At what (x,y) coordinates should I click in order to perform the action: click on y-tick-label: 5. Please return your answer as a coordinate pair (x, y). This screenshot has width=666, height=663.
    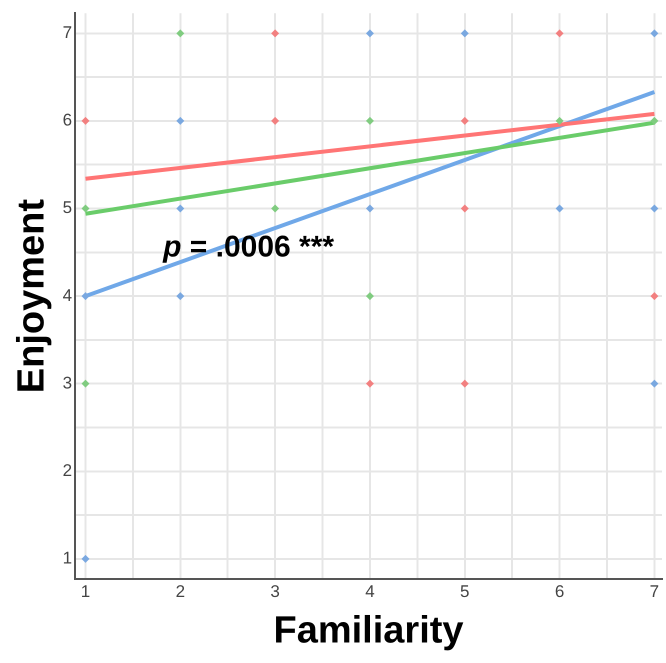
    Looking at the image, I should click on (67, 208).